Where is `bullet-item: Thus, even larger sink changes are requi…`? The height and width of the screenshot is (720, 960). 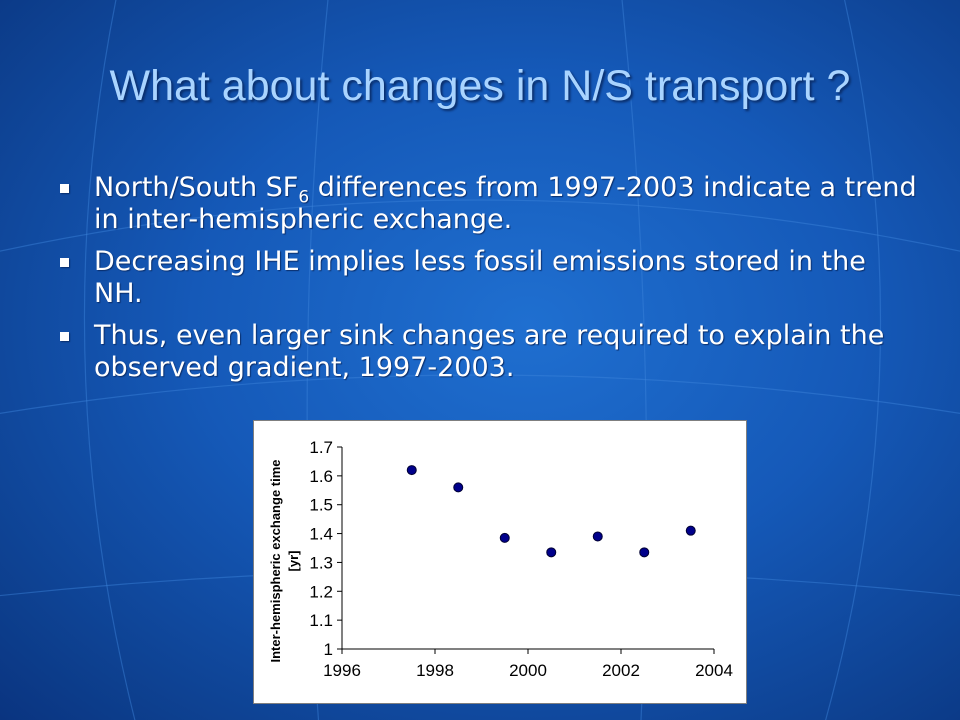
bullet-item: Thus, even larger sink changes are requi… is located at coordinates (488, 352).